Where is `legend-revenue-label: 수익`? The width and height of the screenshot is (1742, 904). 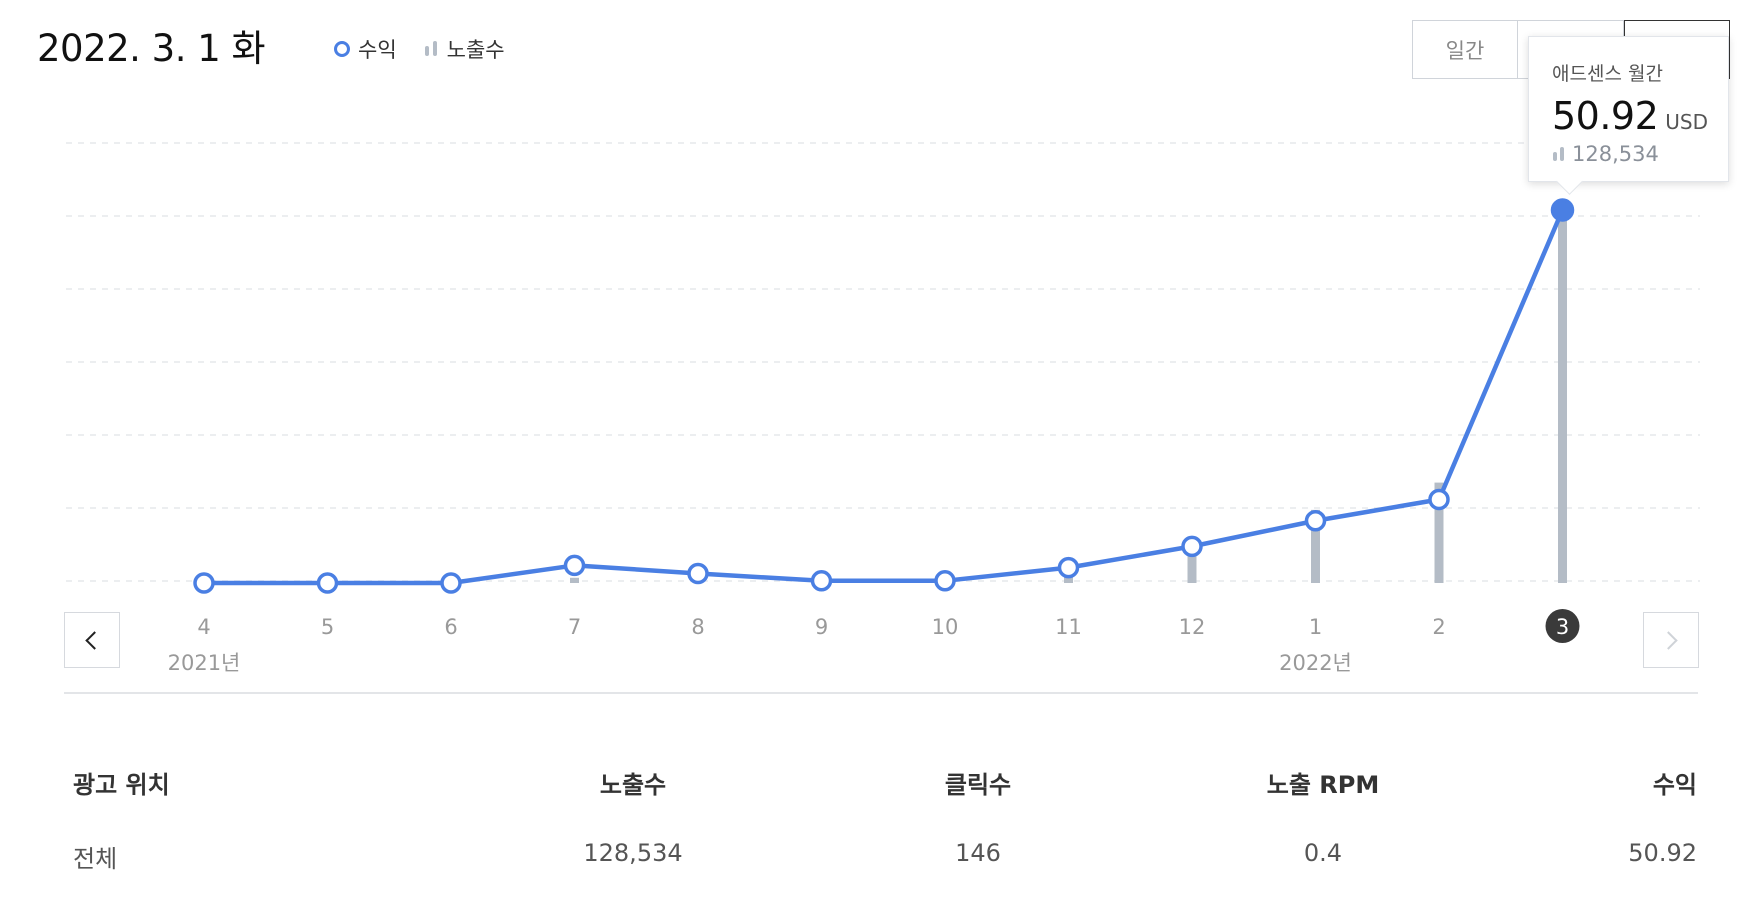 legend-revenue-label: 수익 is located at coordinates (377, 50).